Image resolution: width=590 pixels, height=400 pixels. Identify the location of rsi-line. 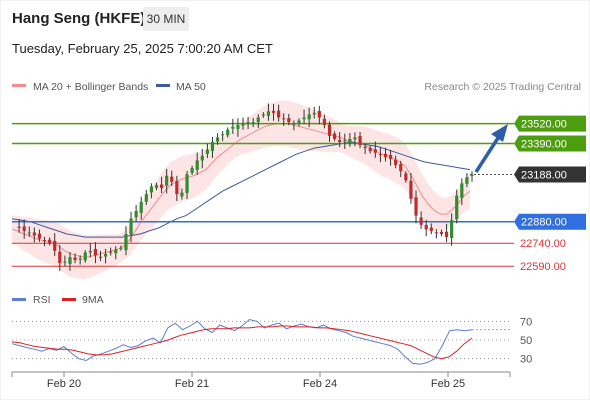
(242, 341).